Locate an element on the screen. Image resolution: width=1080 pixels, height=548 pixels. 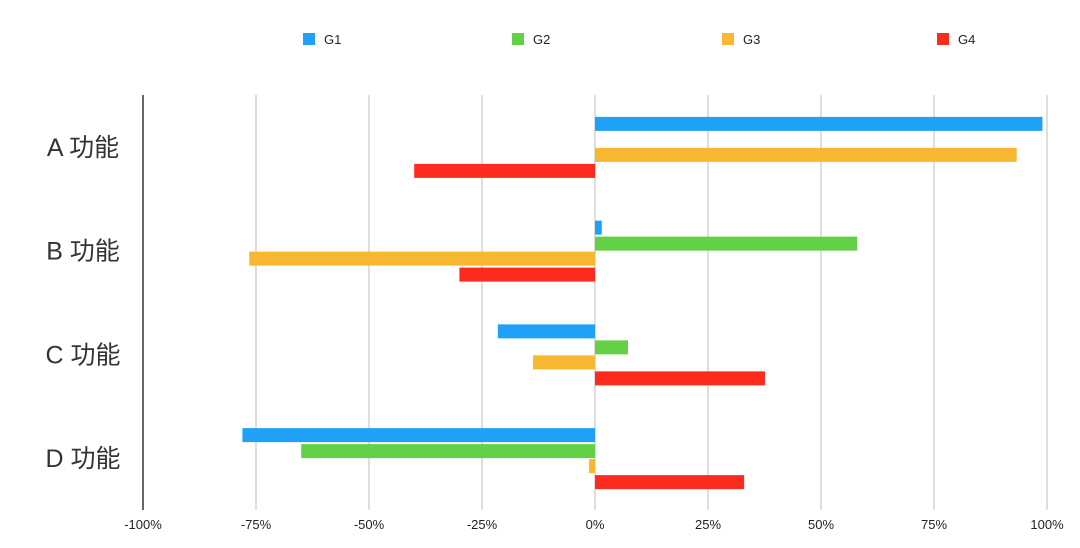
legend-label: G2 is located at coordinates (541, 39).